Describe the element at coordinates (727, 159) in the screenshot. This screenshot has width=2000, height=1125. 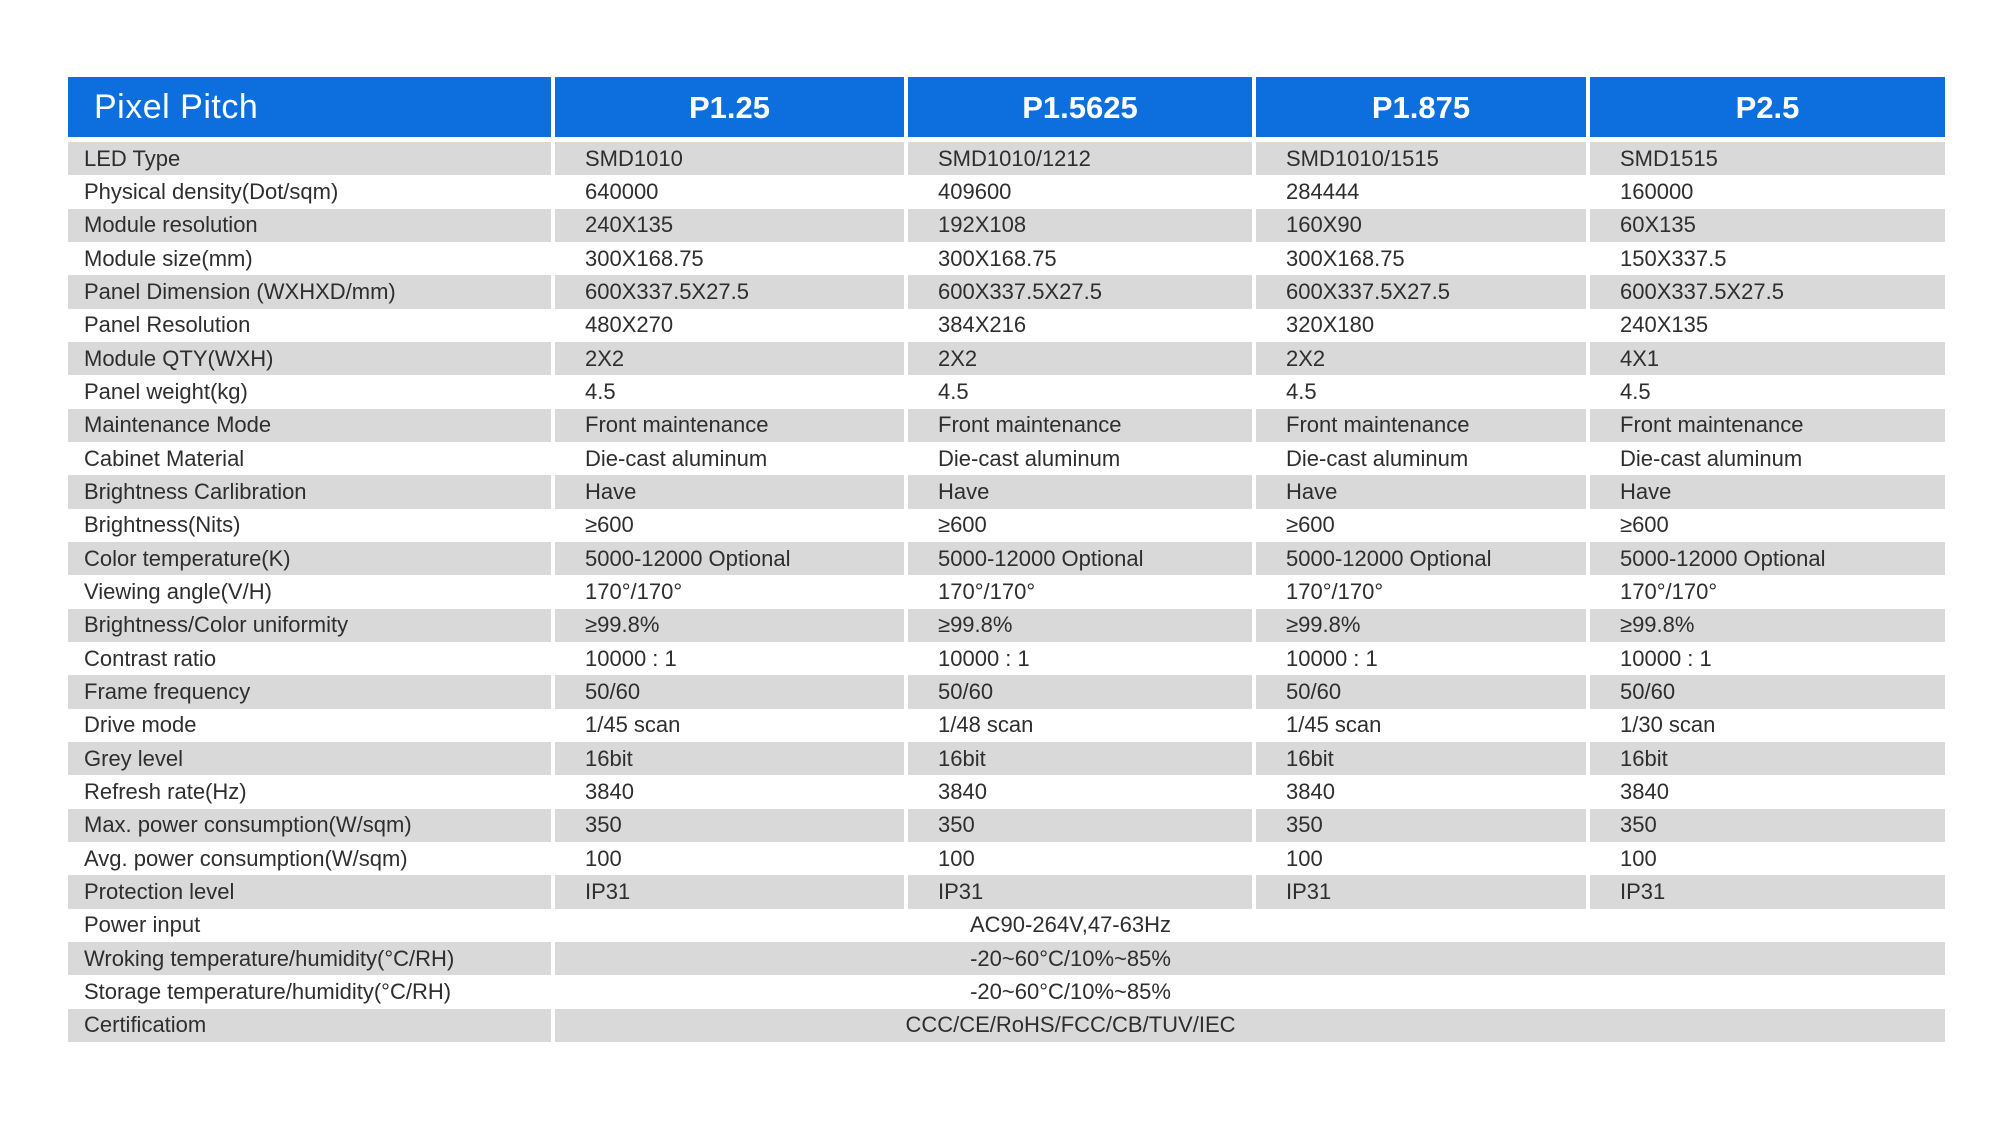
I see `cell-value: SMD1010` at that location.